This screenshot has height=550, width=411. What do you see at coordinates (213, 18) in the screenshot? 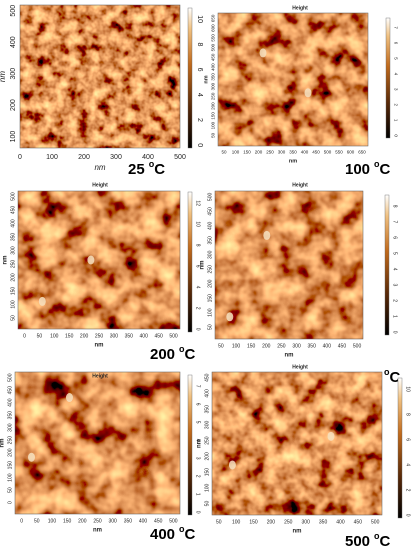
I see `y-tick-label: 650` at bounding box center [213, 18].